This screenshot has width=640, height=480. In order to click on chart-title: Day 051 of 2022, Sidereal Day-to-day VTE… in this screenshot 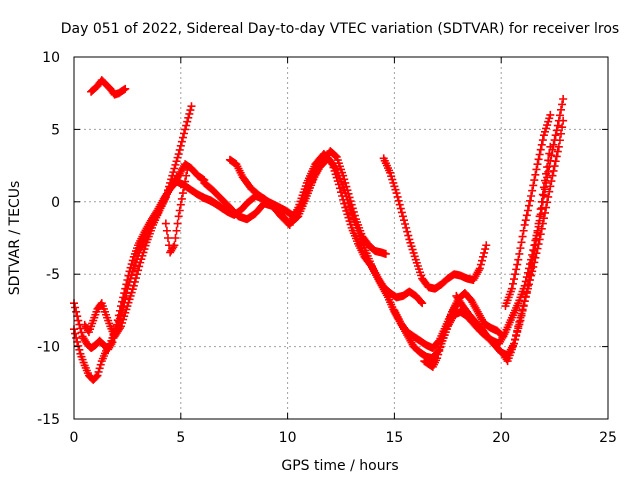, I will do `click(340, 29)`.